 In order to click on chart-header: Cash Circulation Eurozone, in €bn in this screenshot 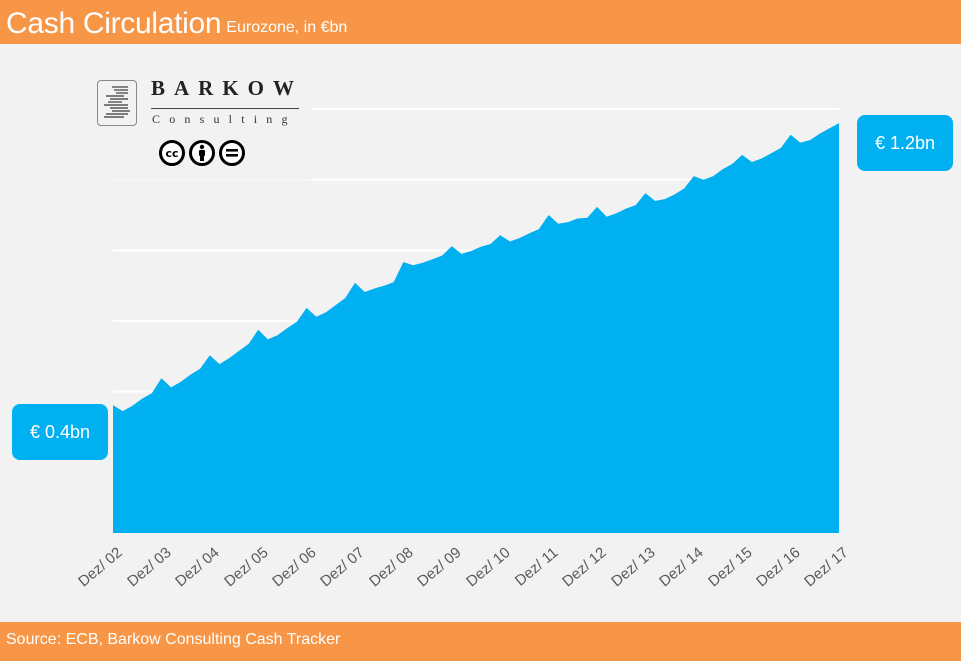, I will do `click(480, 22)`.